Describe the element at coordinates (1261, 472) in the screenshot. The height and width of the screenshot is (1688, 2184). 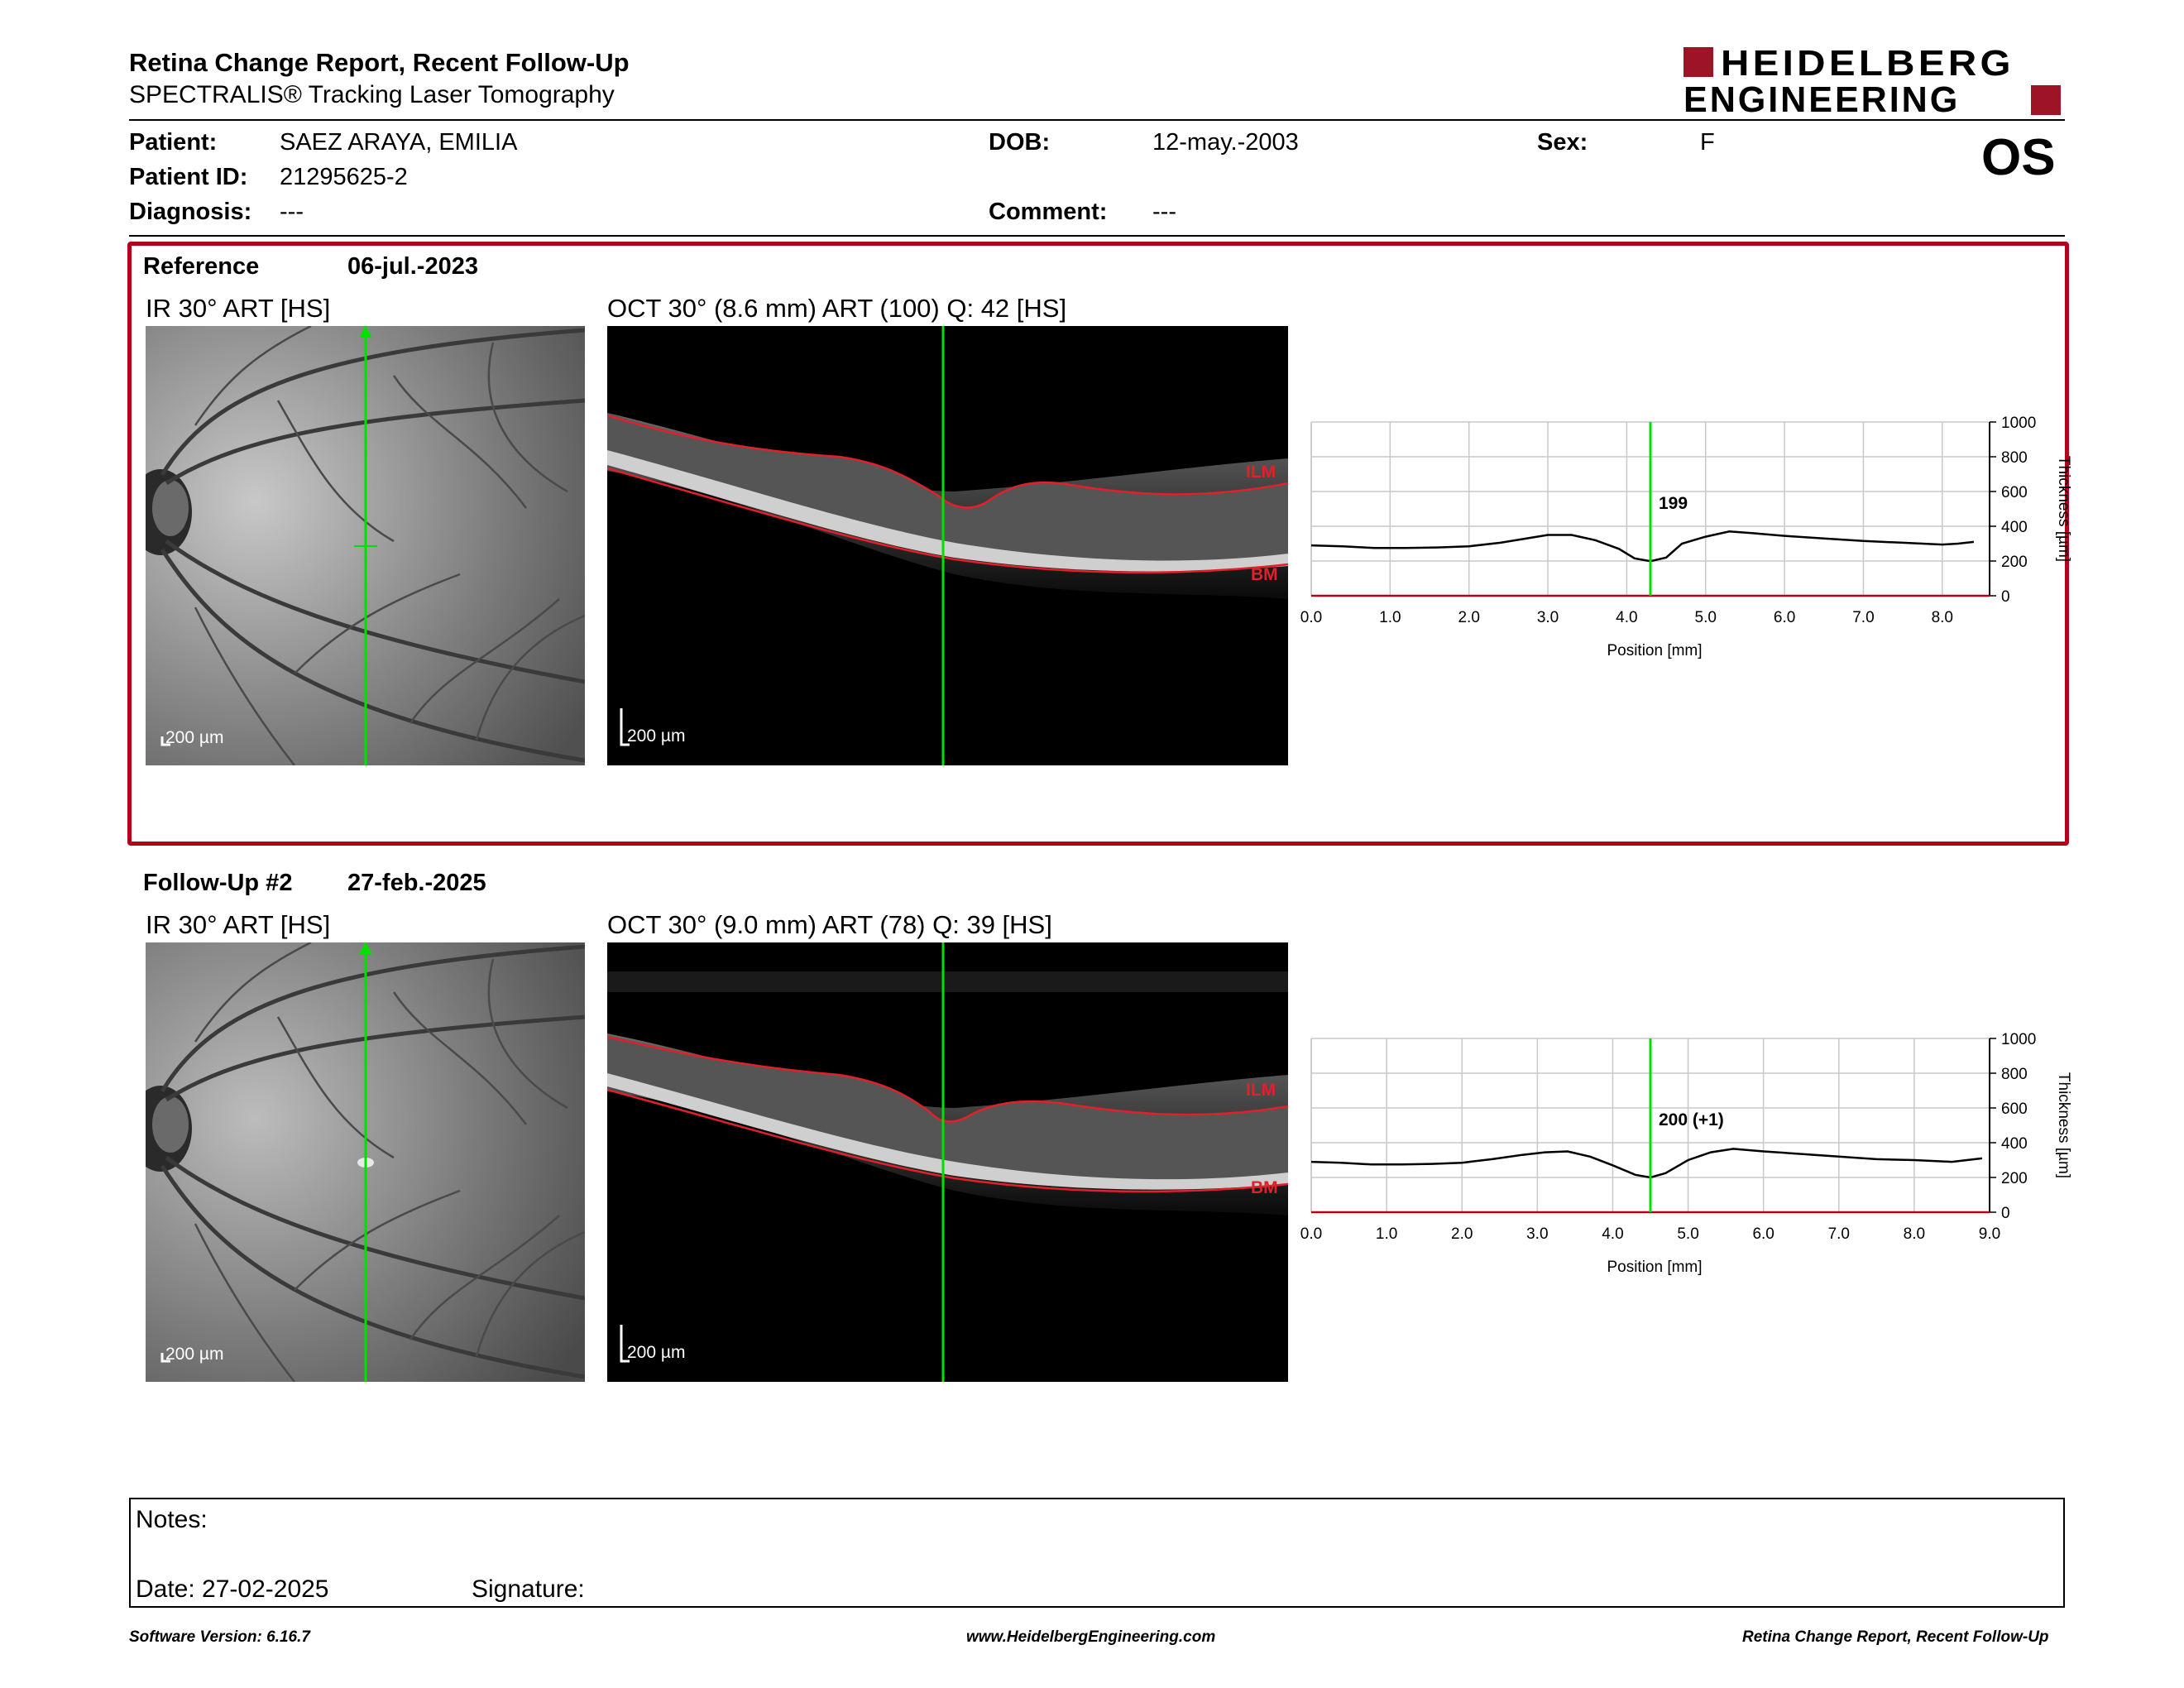
I see `reference-ilm-label: ILM` at that location.